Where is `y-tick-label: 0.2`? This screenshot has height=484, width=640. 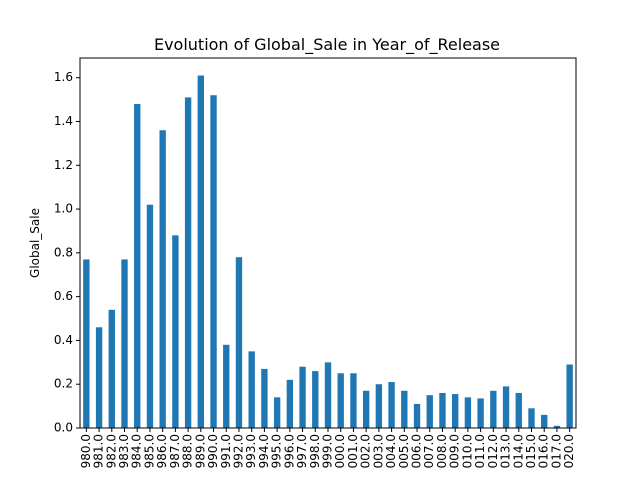 y-tick-label: 0.2 is located at coordinates (63, 384).